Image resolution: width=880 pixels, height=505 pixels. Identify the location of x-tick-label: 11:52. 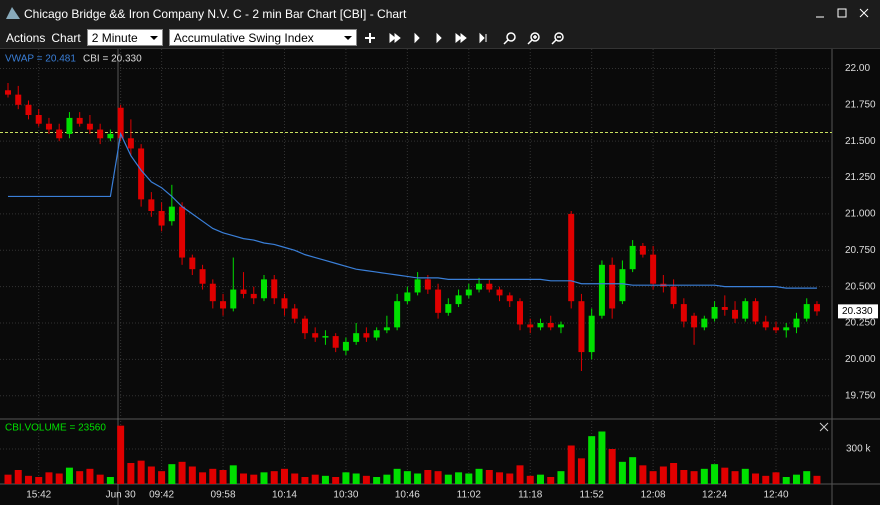
(592, 495).